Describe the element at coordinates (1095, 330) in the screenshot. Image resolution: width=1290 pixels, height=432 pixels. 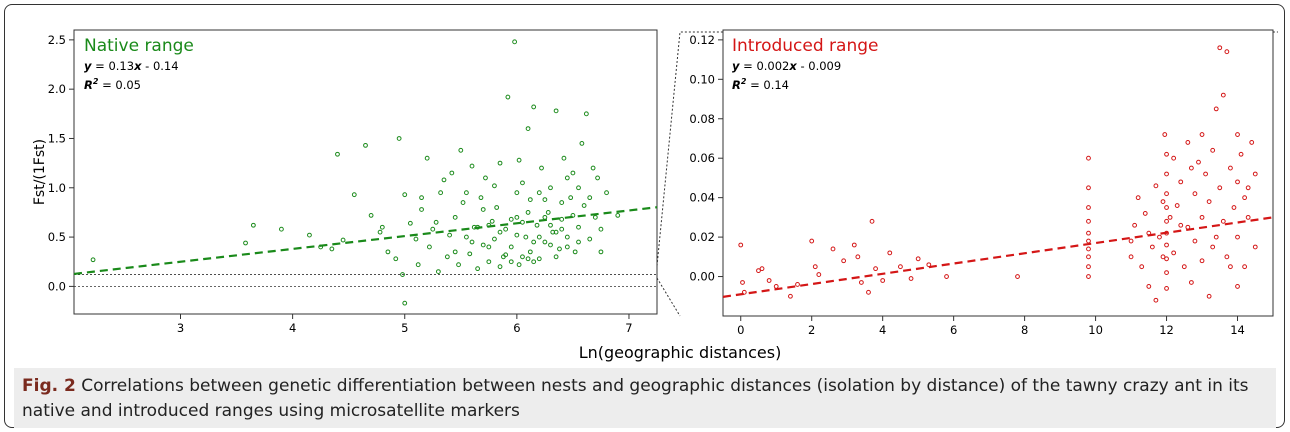
I see `introduced-x-tick-label: 10` at that location.